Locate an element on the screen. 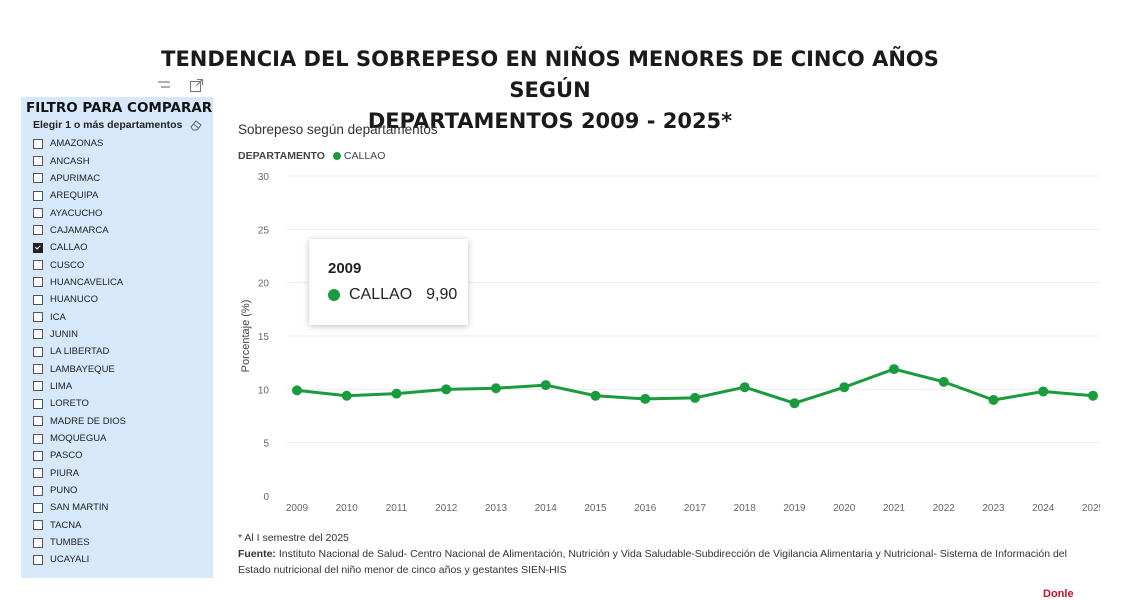  filter-item-label: ANCASH is located at coordinates (70, 161).